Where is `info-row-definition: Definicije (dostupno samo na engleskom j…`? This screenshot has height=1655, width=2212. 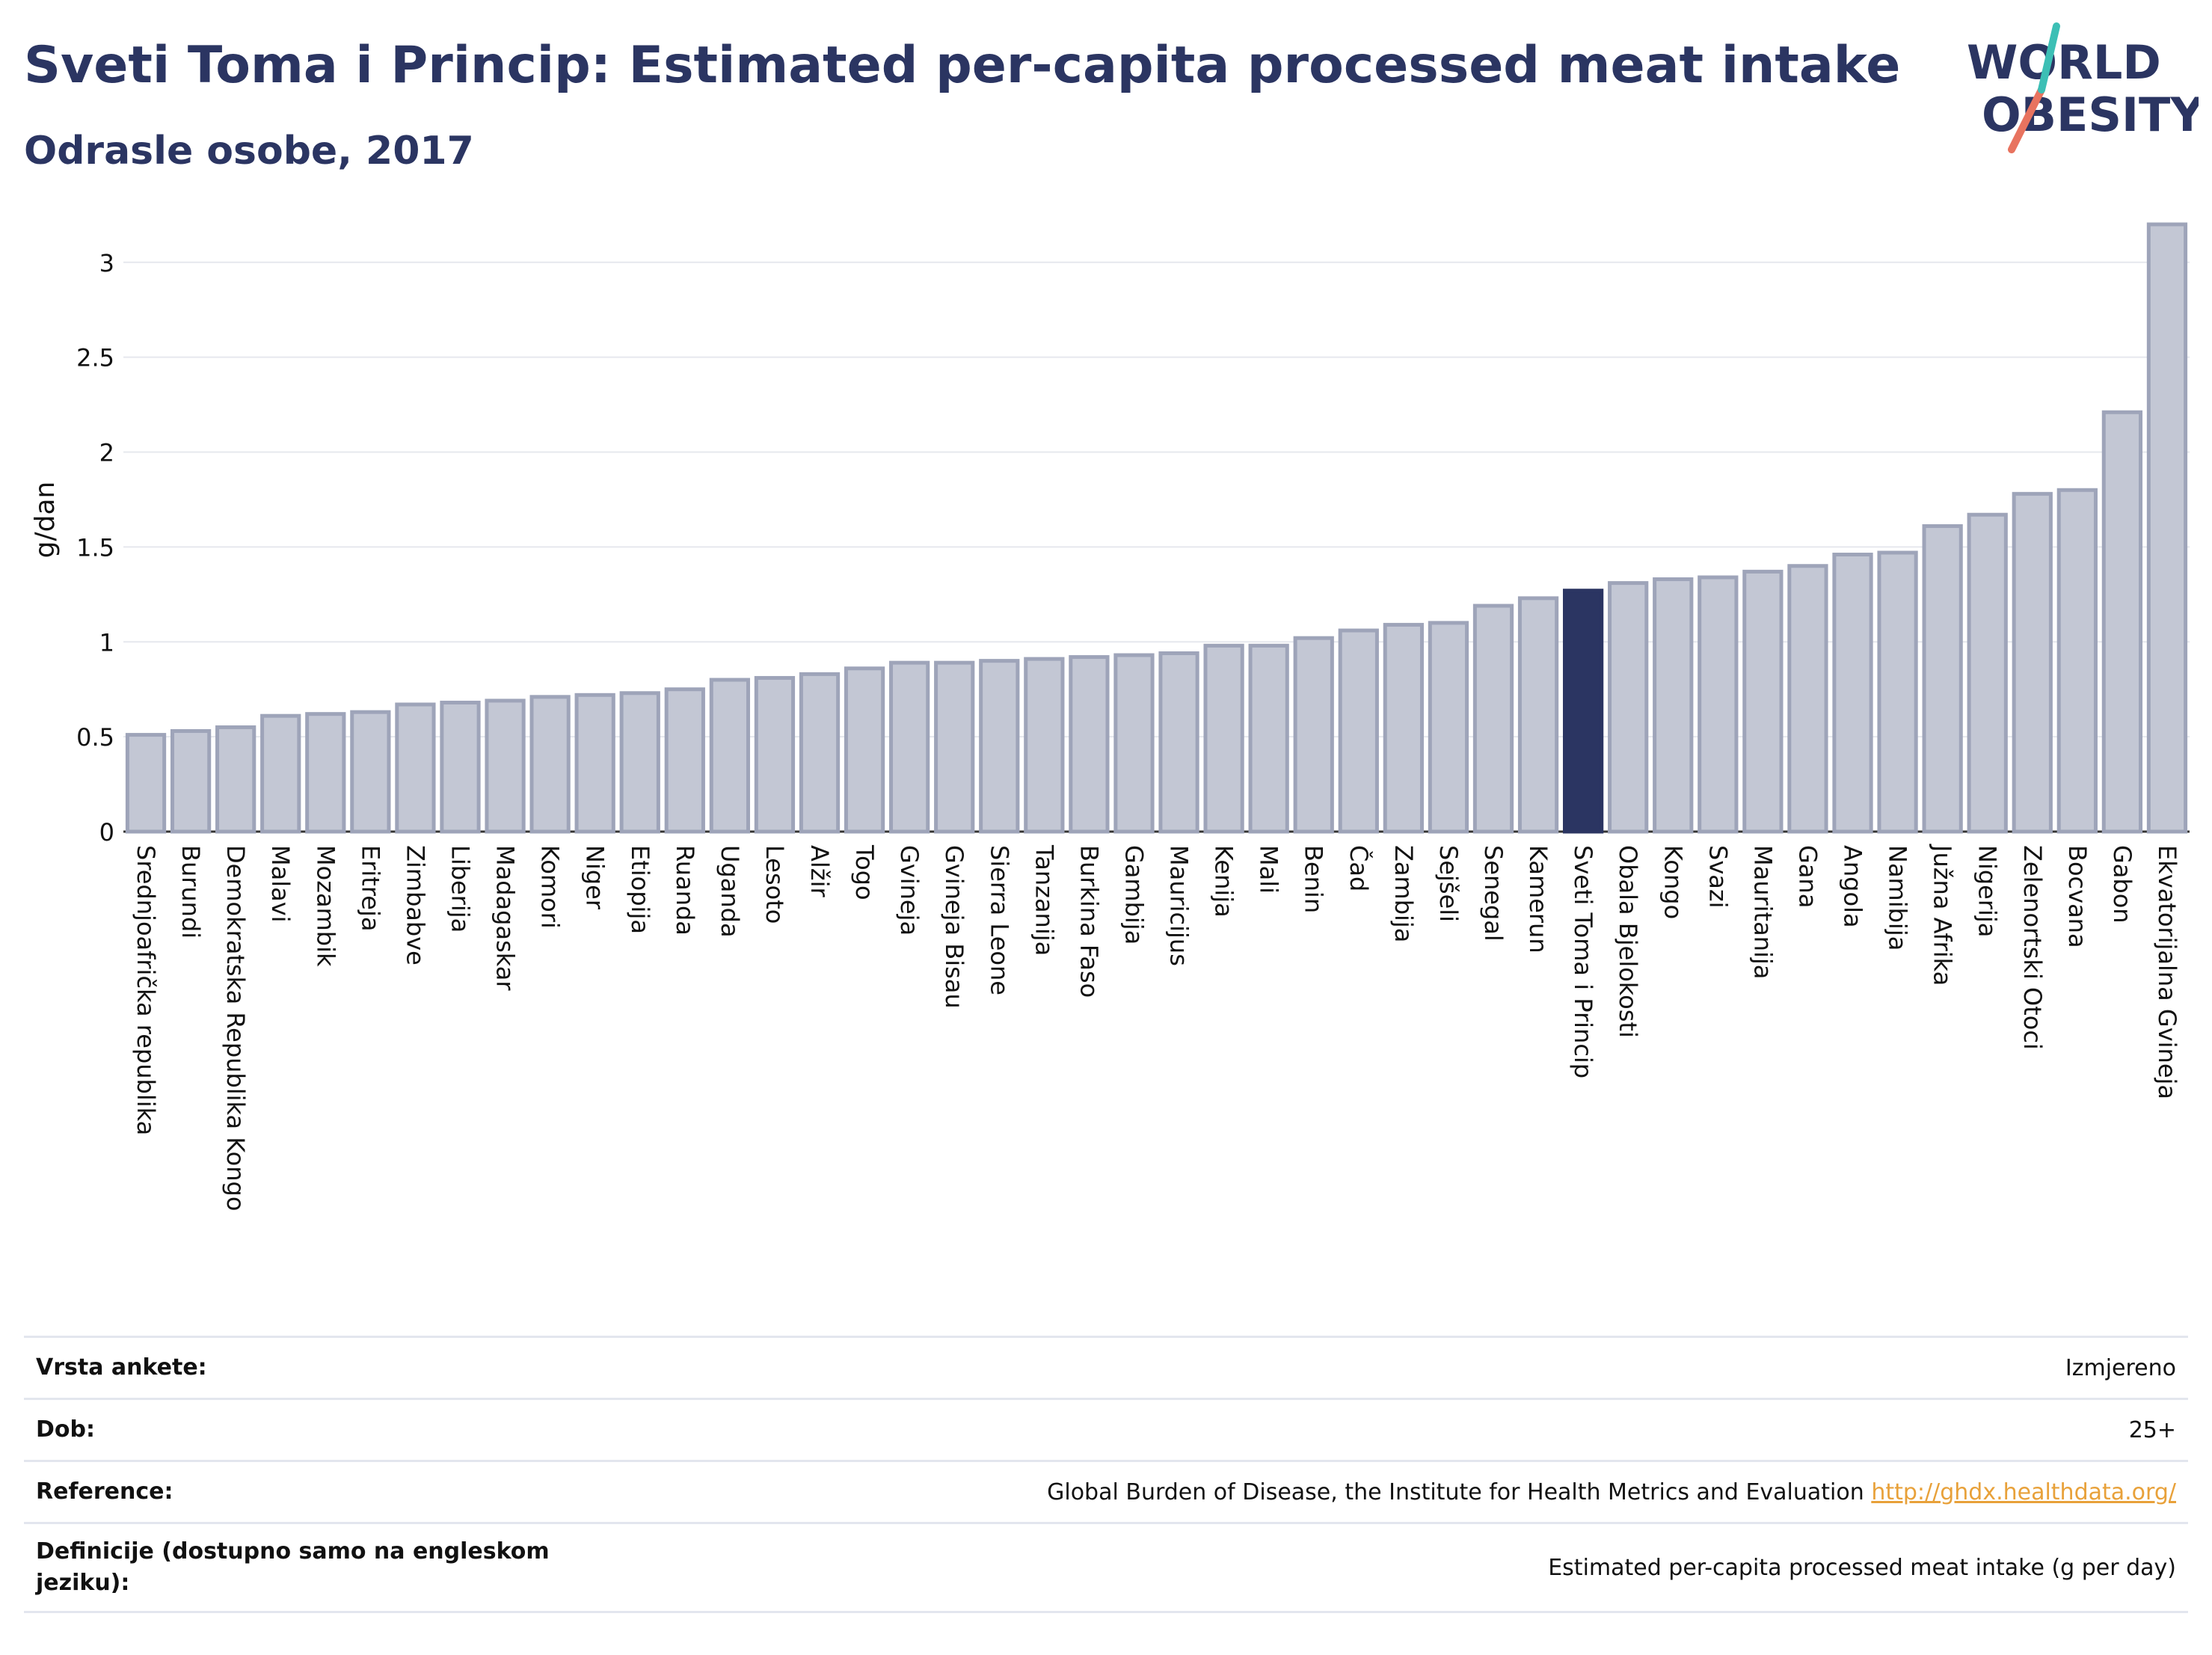
info-row-definition: Definicije (dostupno samo na engleskom j… is located at coordinates (1106, 1567).